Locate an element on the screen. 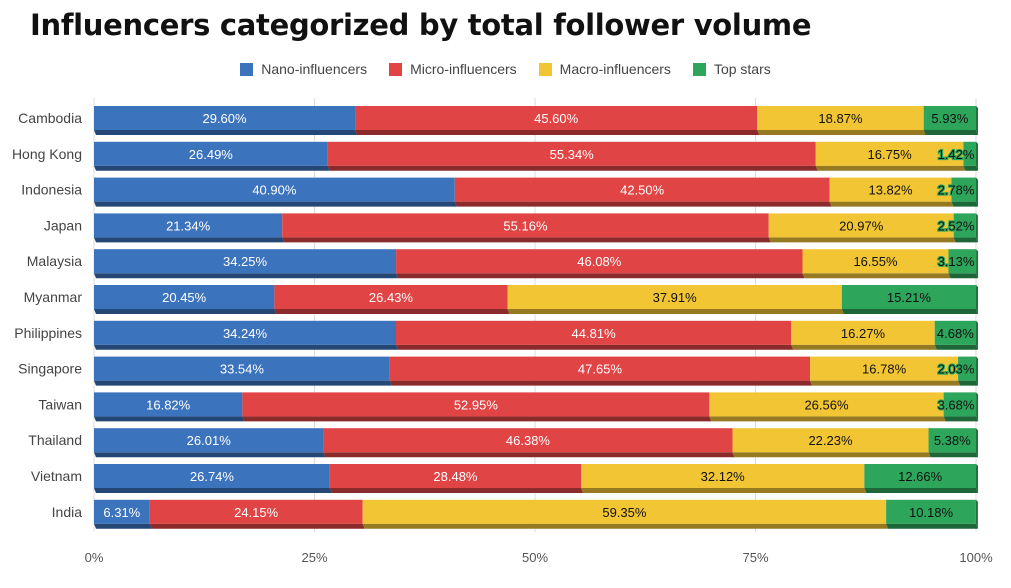  data-label: 52.95% is located at coordinates (476, 404).